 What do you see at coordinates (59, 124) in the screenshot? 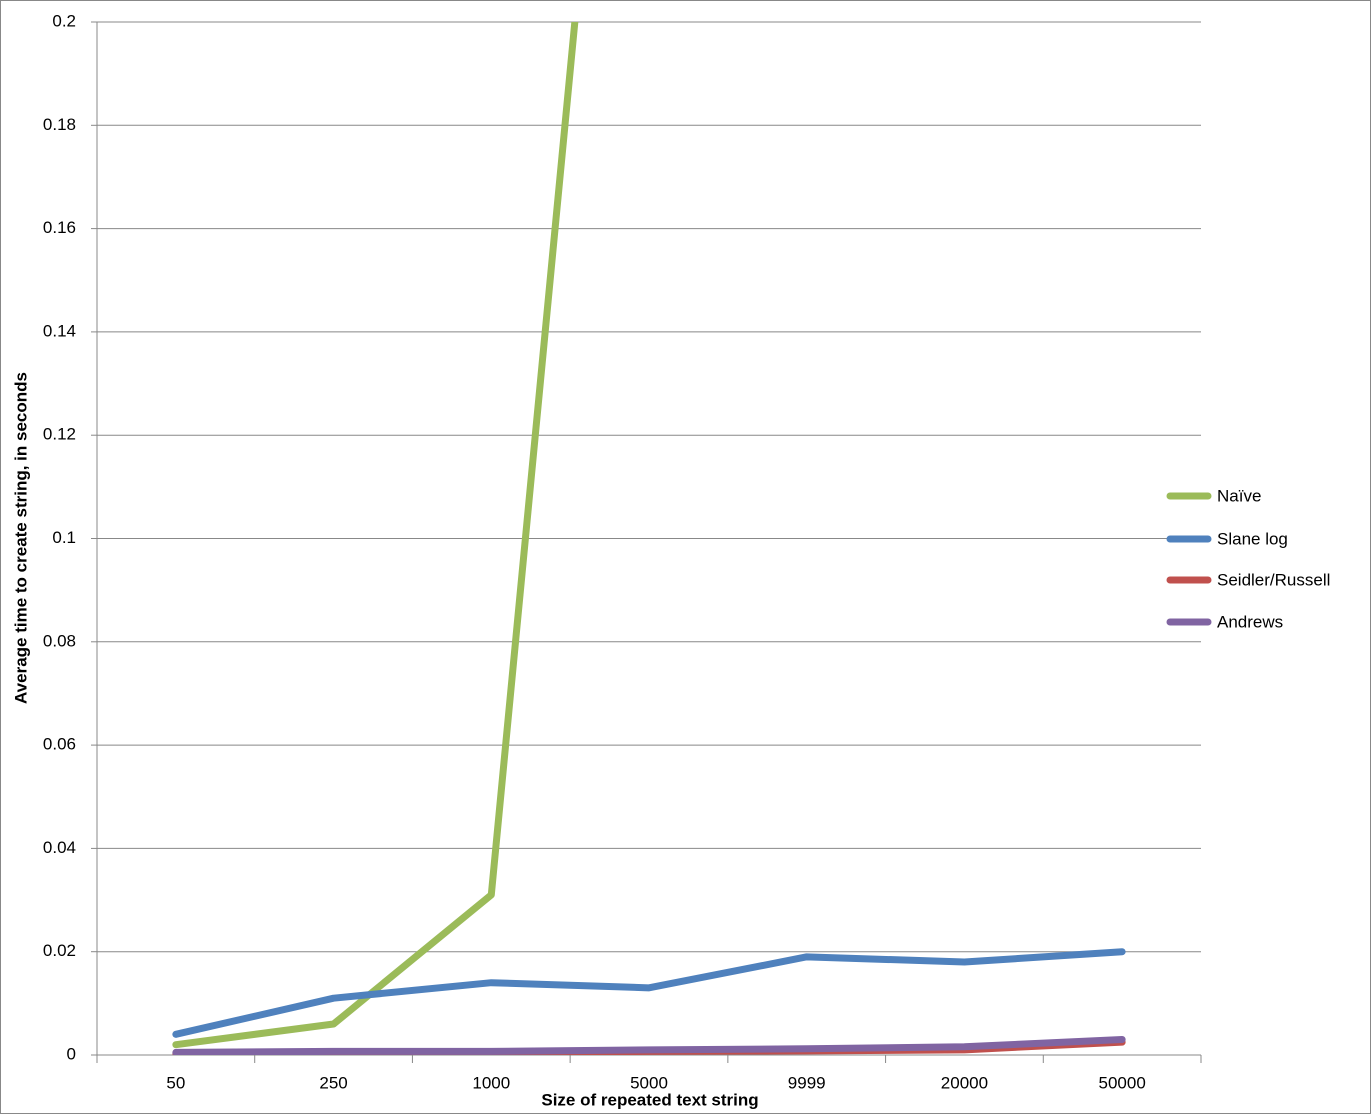
I see `y-tick-label: 0.18` at bounding box center [59, 124].